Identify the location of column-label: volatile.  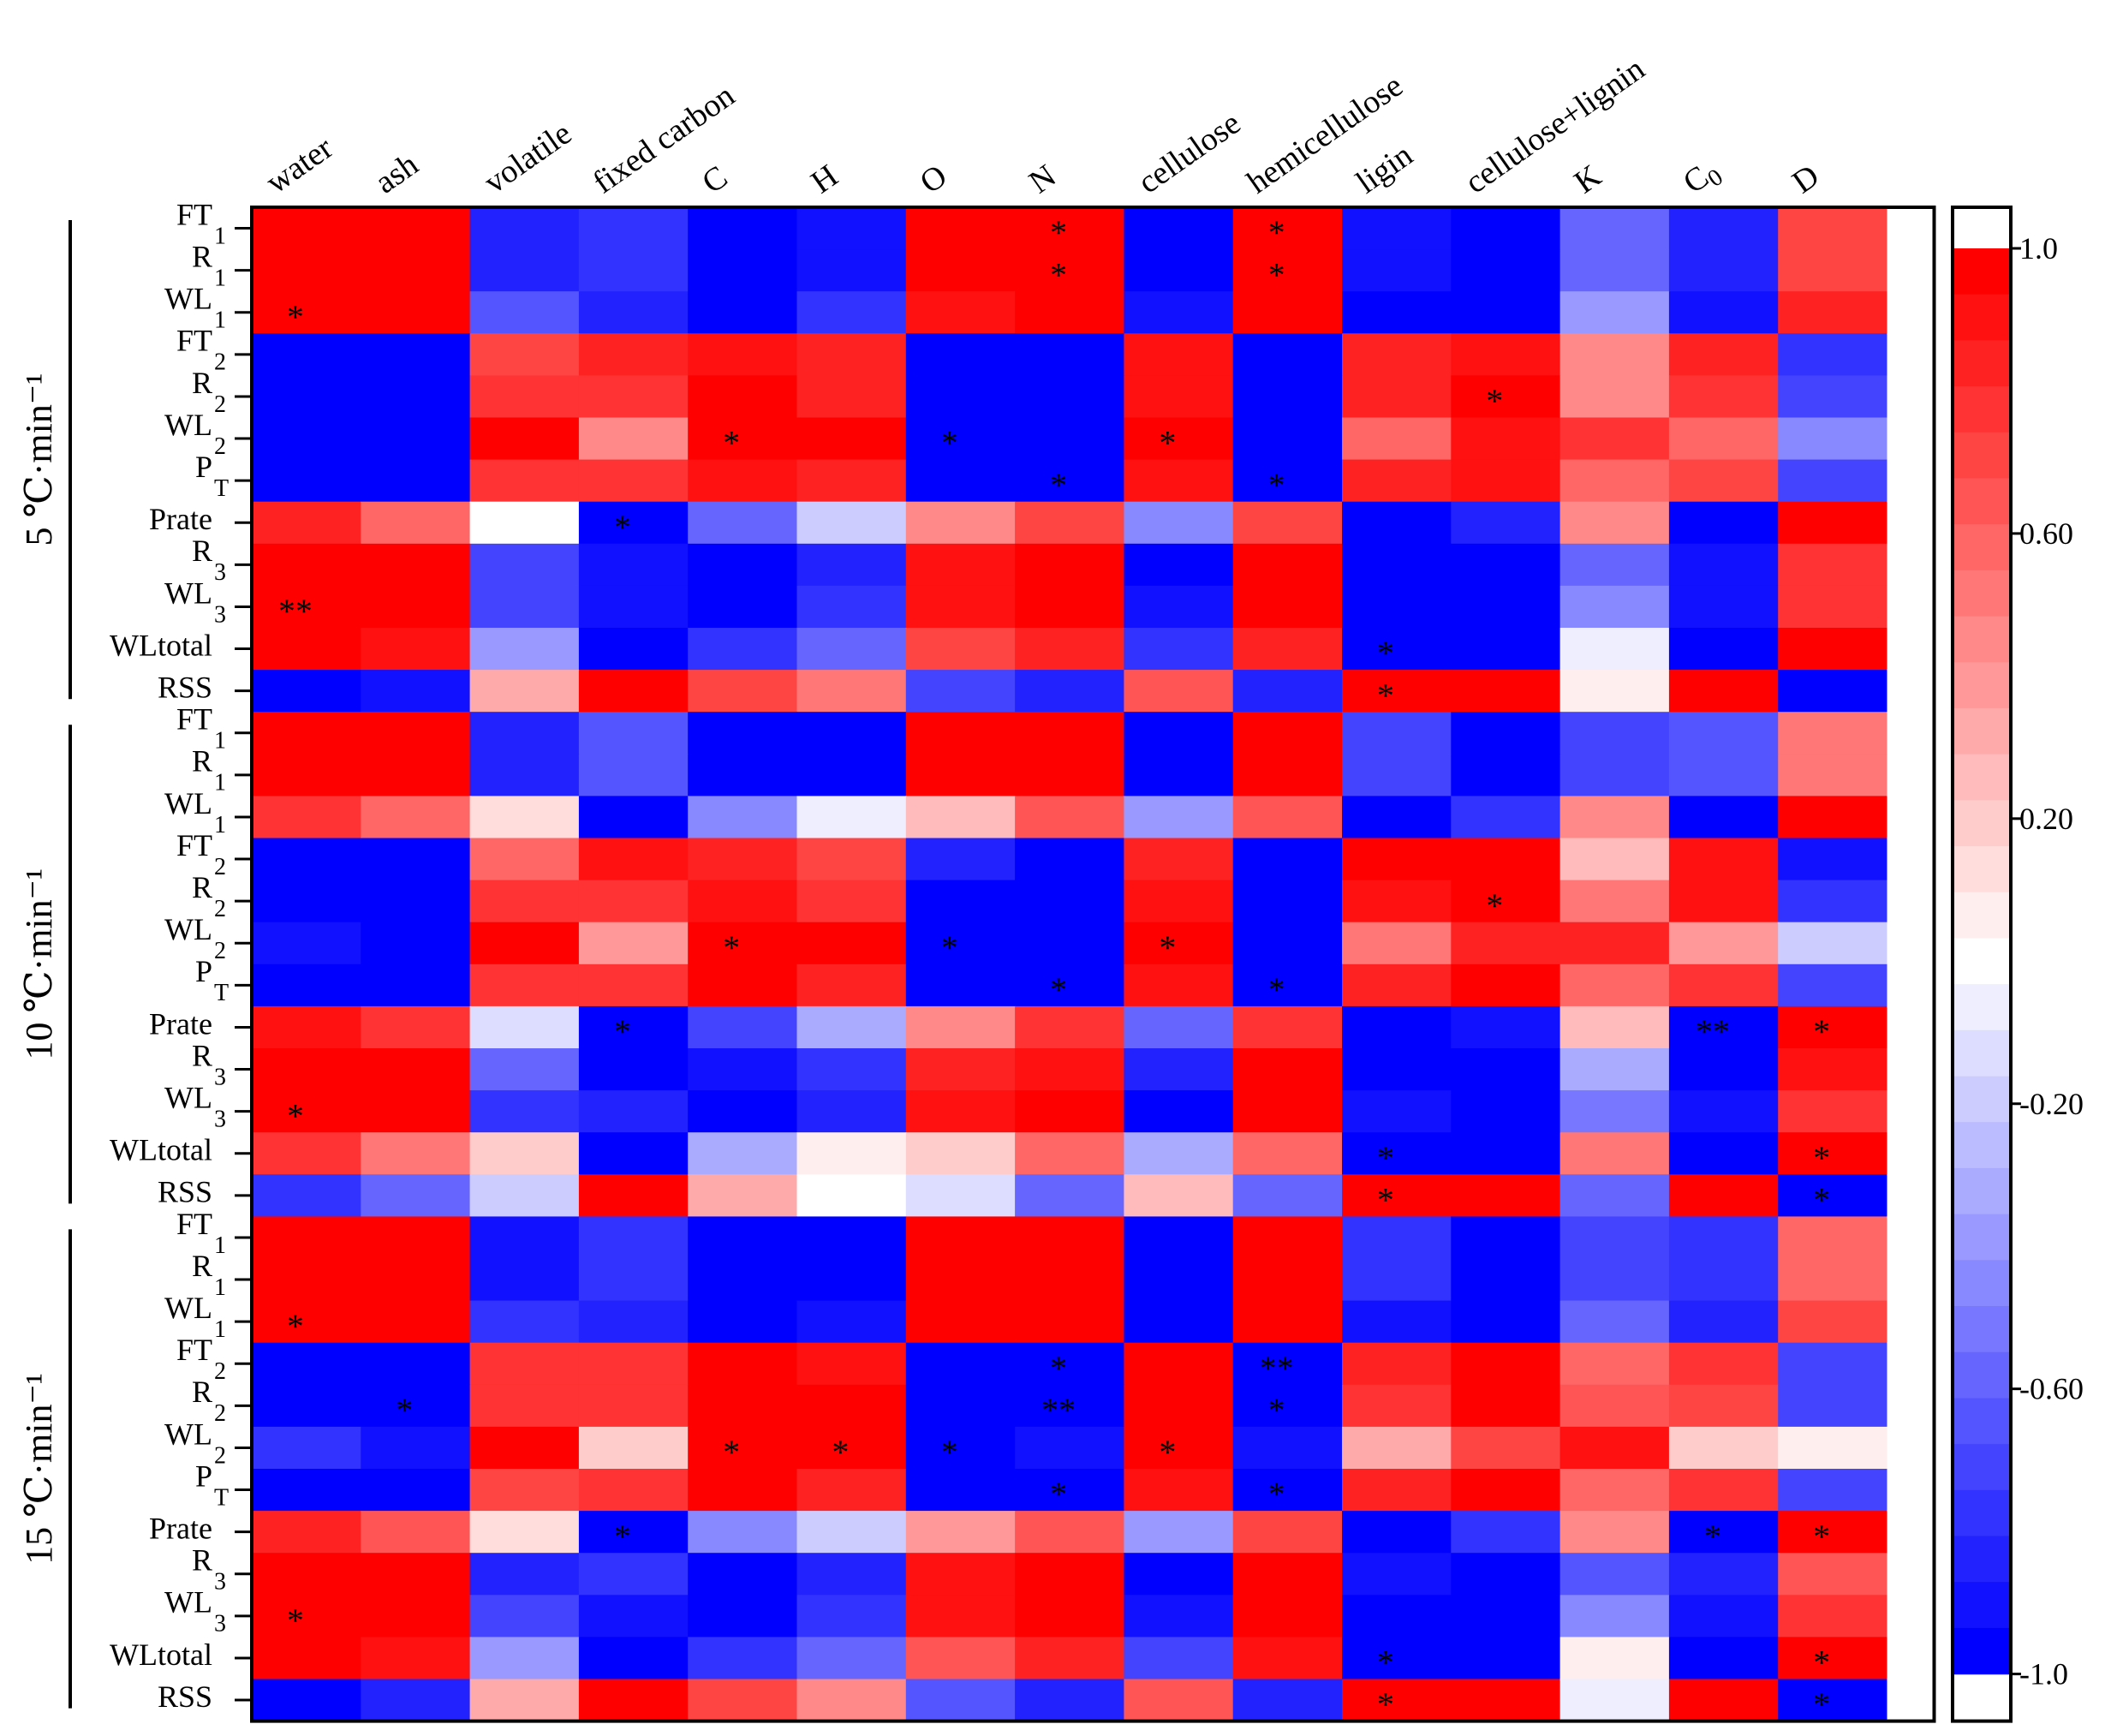
(528, 158).